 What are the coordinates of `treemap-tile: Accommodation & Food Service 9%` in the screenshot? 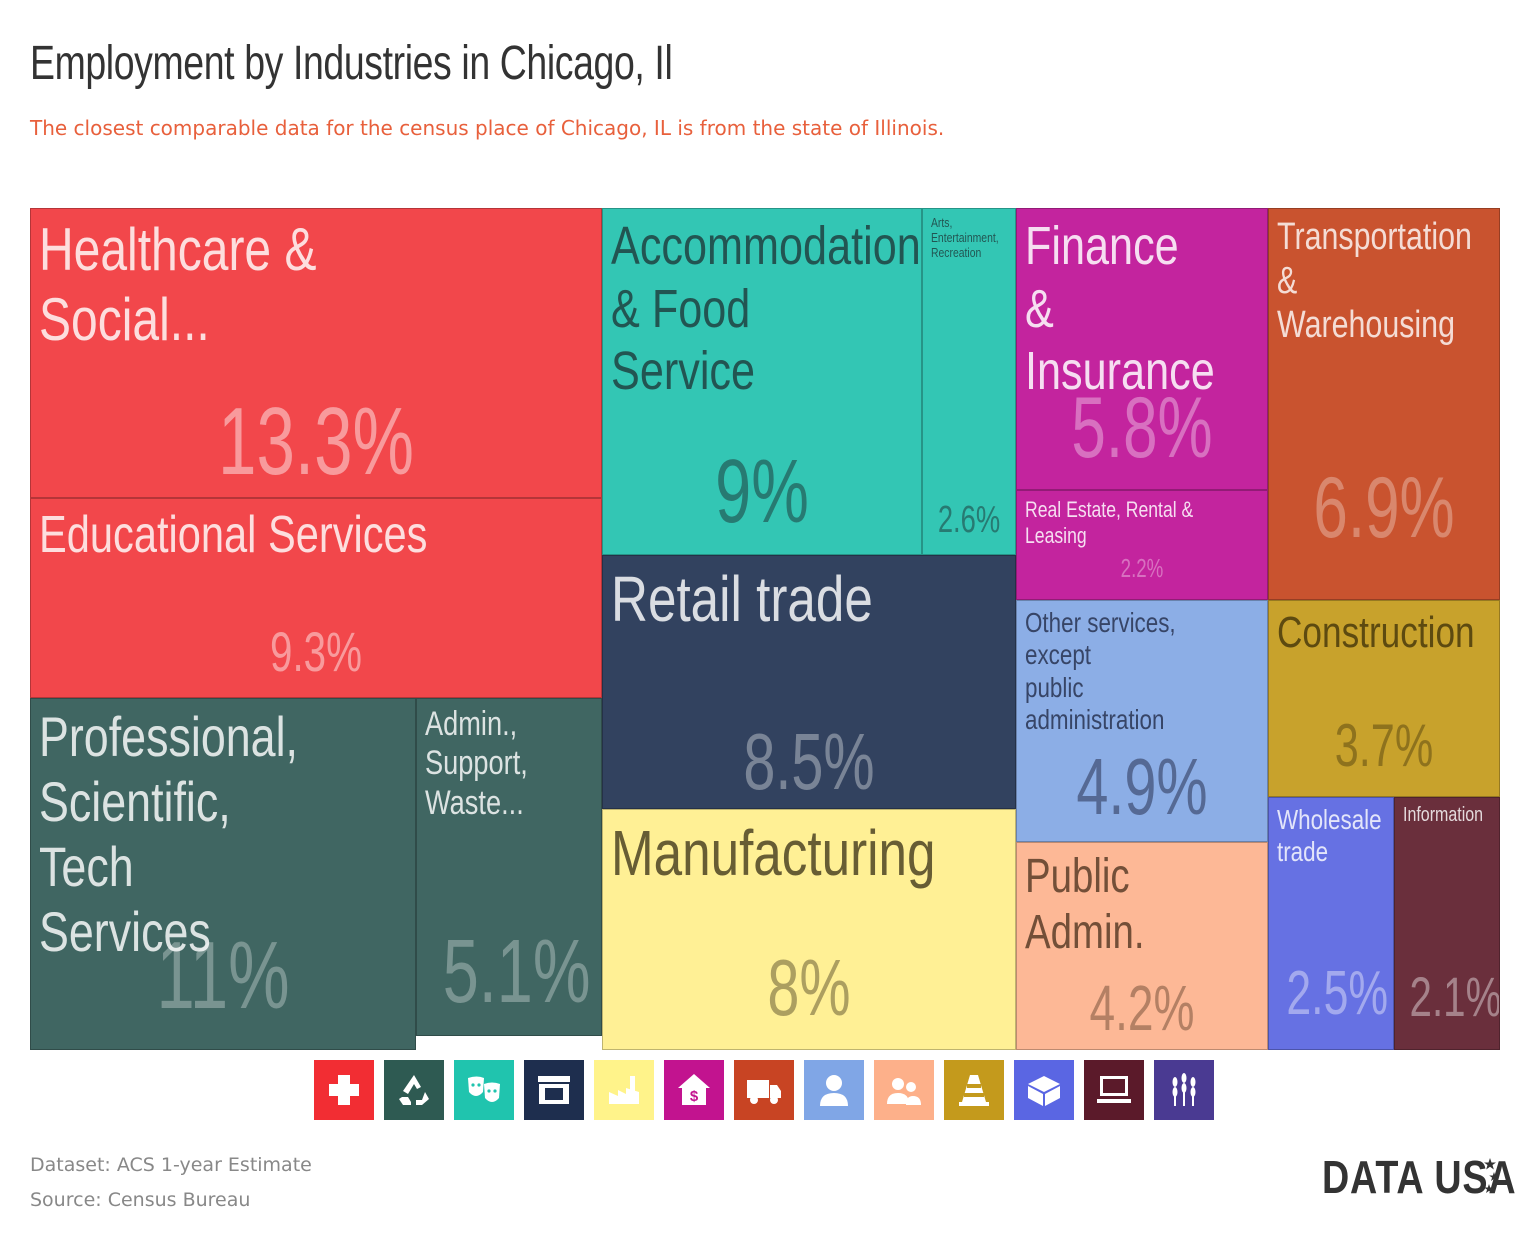 It's located at (762, 381).